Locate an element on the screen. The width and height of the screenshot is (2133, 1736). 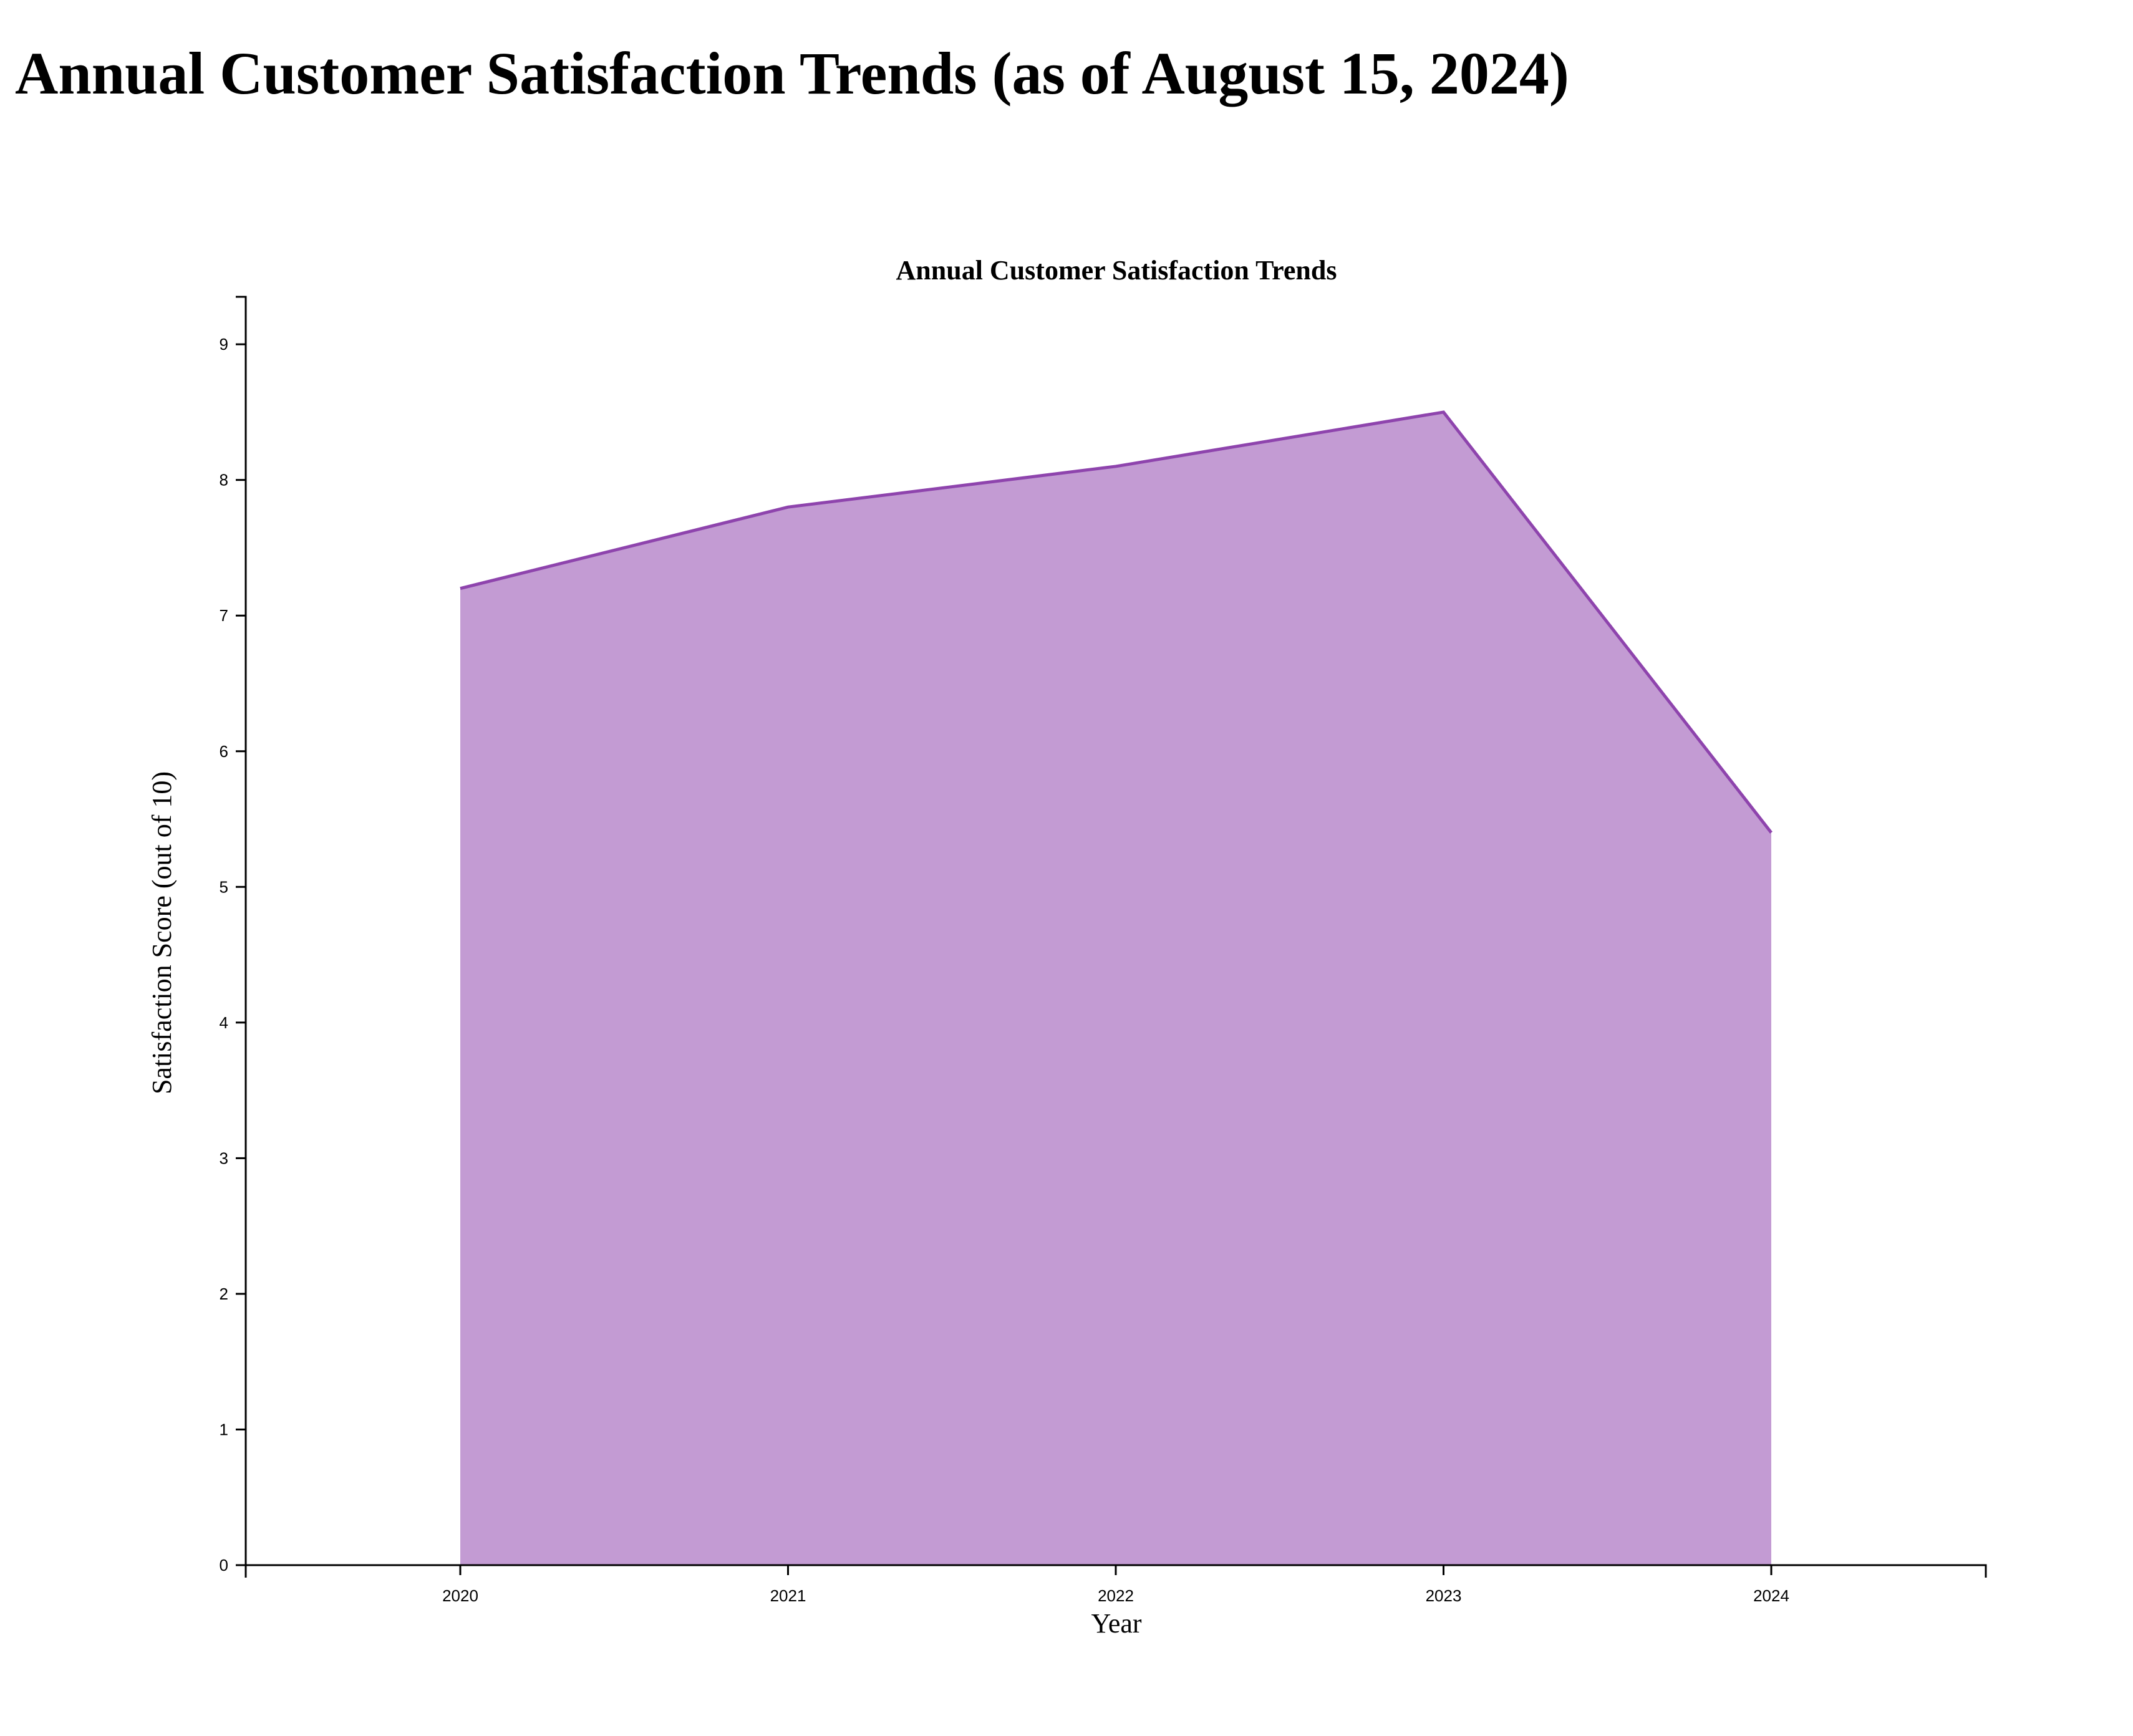
chart-title: Annual Customer Satisfaction Trends is located at coordinates (1116, 270).